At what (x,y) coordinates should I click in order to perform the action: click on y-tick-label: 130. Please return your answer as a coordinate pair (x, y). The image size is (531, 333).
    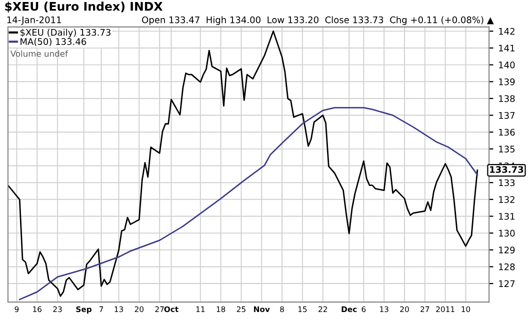
    Looking at the image, I should click on (507, 233).